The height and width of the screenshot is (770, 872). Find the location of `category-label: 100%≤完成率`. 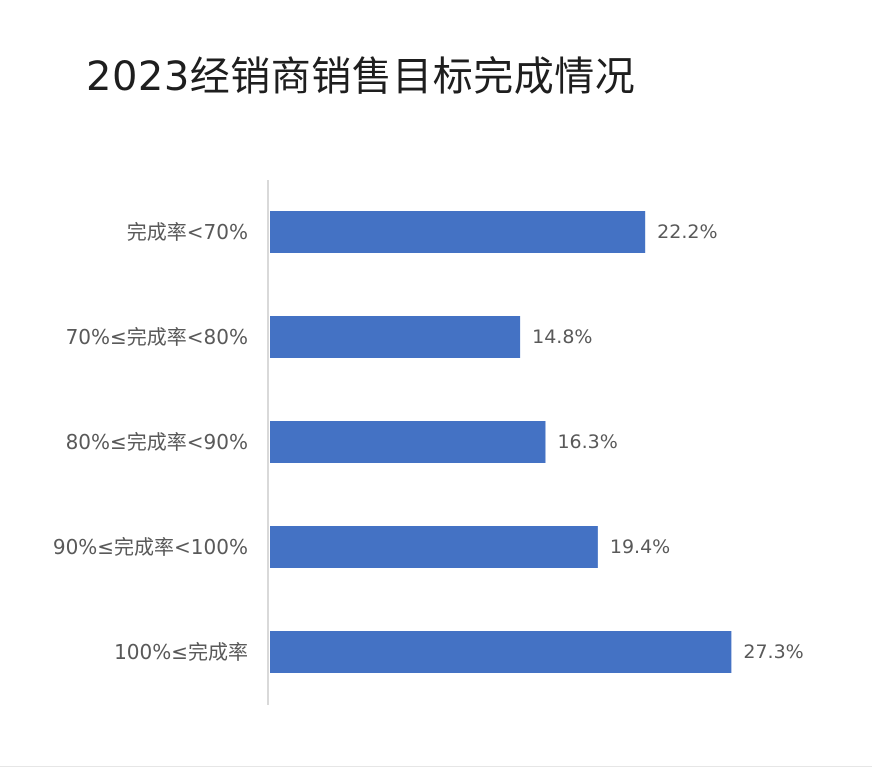

category-label: 100%≤完成率 is located at coordinates (181, 652).